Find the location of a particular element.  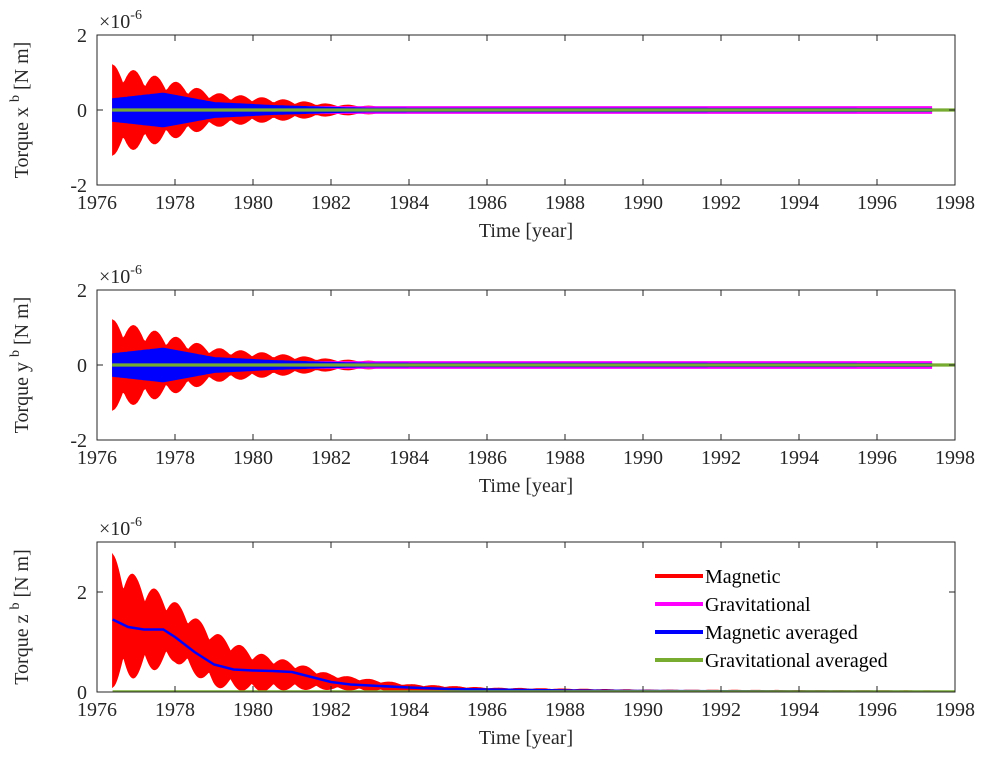

x-axis-label-y: Time [year] is located at coordinates (526, 486).